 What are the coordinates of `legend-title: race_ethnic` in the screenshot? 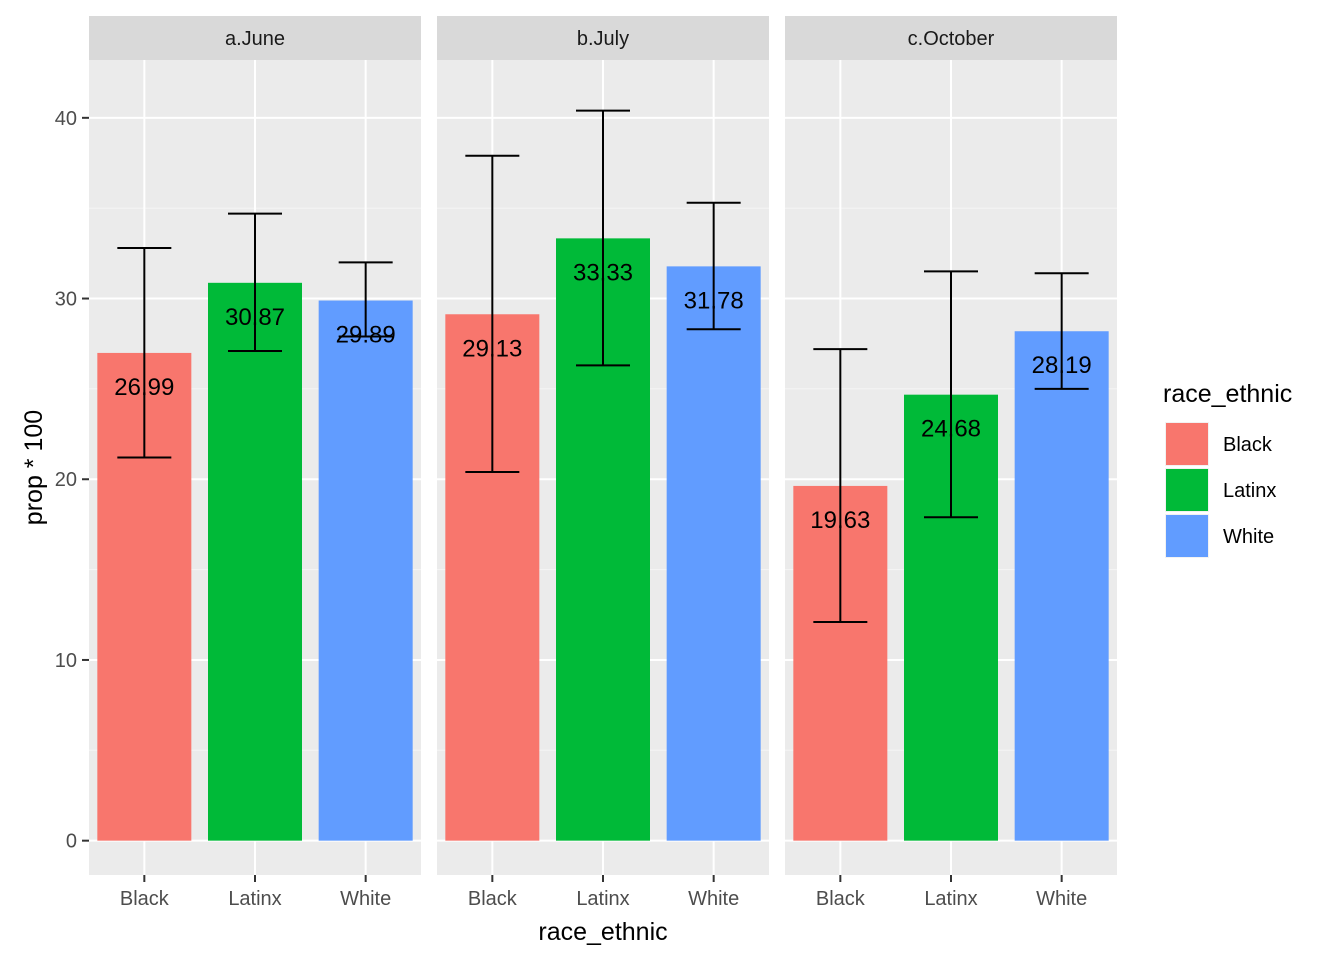 It's located at (1227, 394).